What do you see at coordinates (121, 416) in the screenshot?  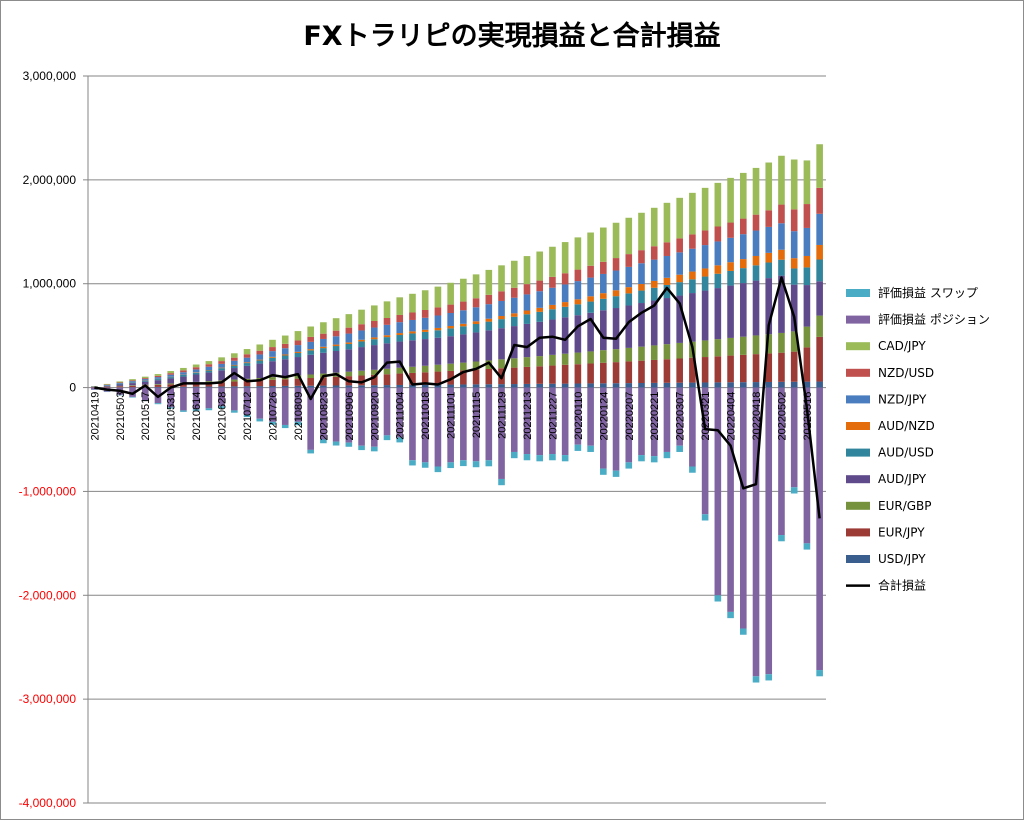 I see `x-tick-label: 20210503` at bounding box center [121, 416].